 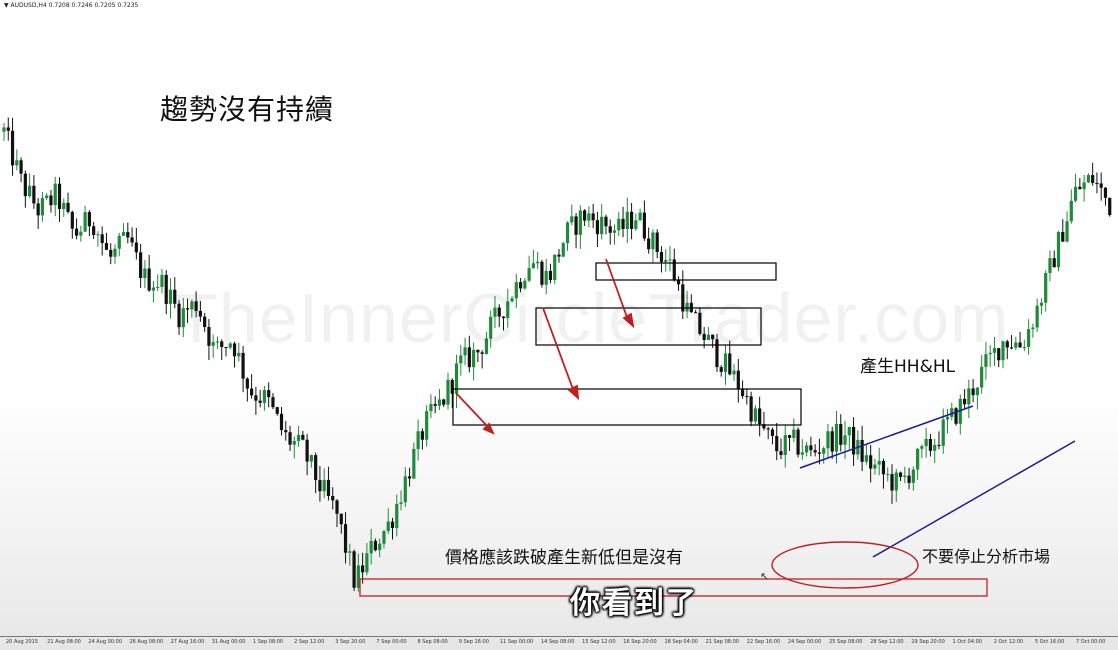 I want to click on chevron-down-icon: ▼, so click(x=6, y=5).